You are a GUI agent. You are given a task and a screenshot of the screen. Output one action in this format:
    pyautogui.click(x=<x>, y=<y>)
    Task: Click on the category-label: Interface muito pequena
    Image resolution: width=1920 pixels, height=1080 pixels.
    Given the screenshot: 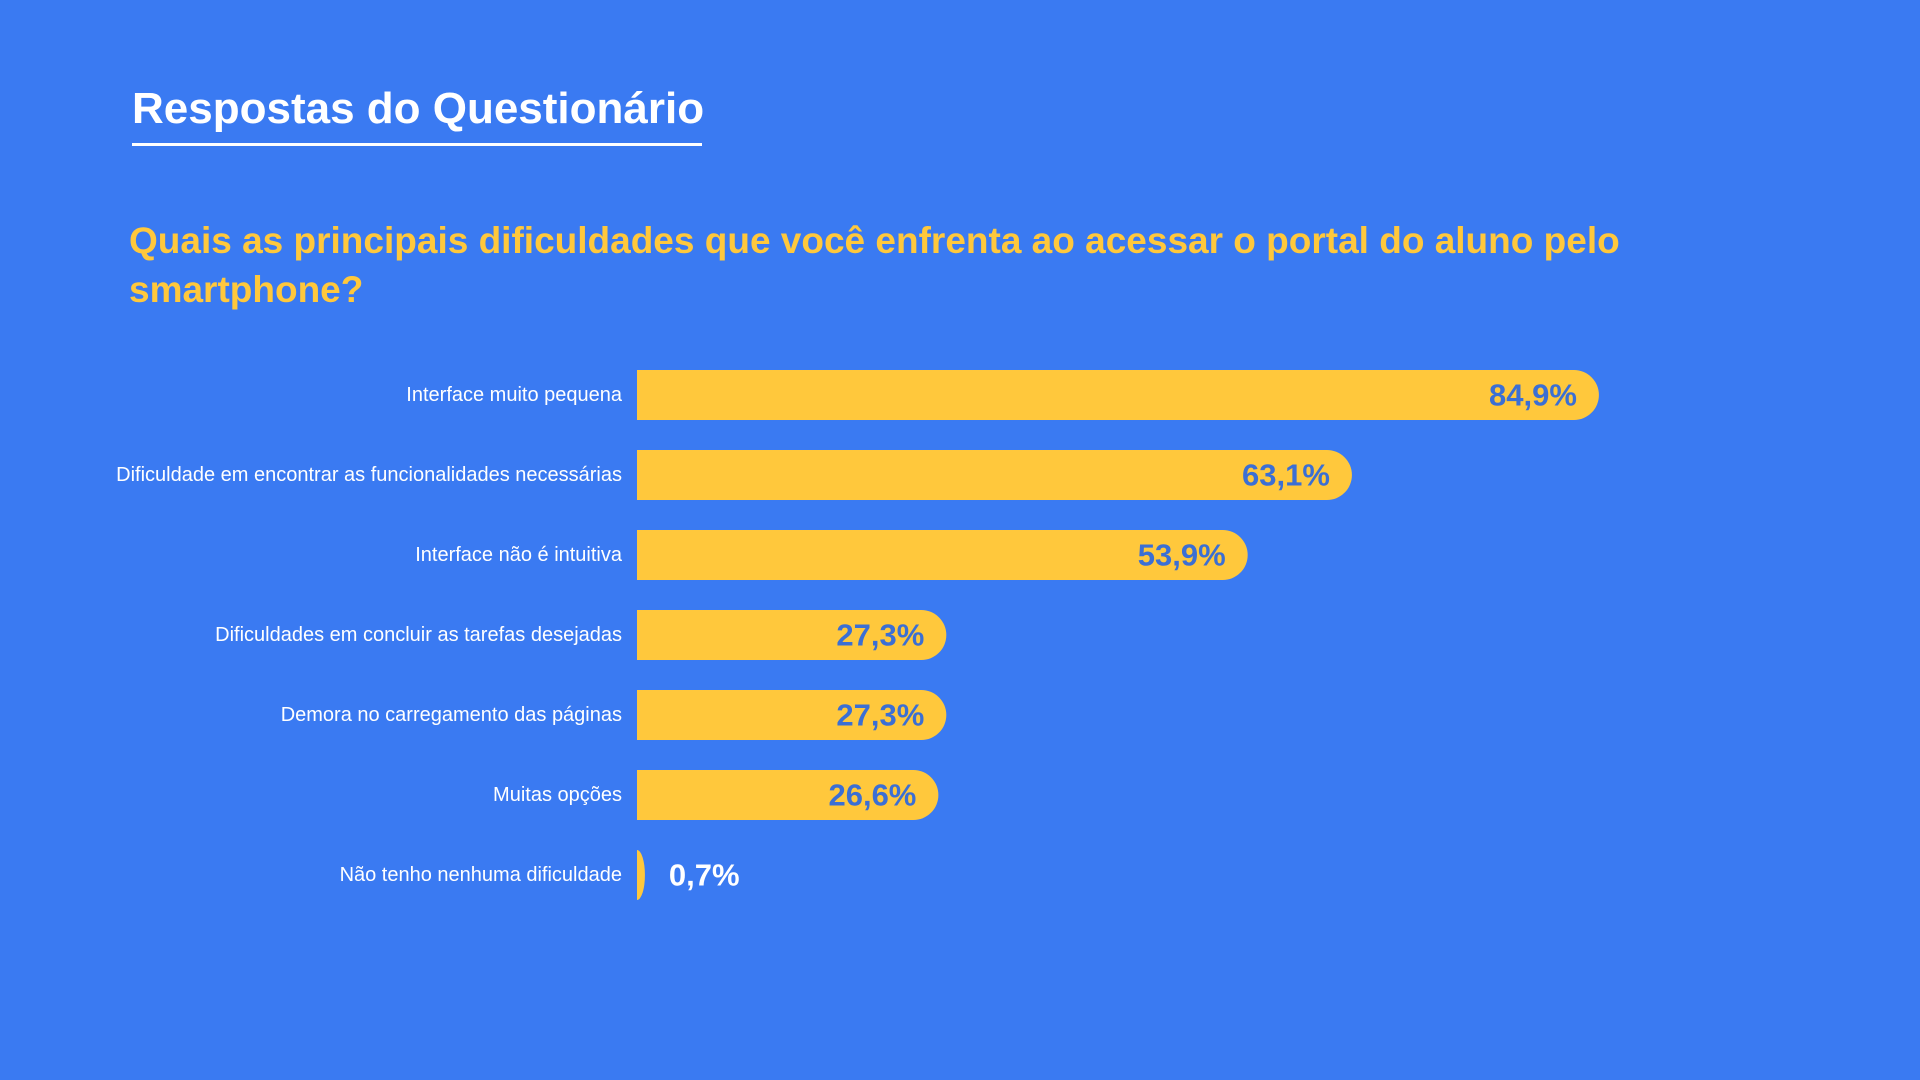 What is the action you would take?
    pyautogui.click(x=514, y=395)
    